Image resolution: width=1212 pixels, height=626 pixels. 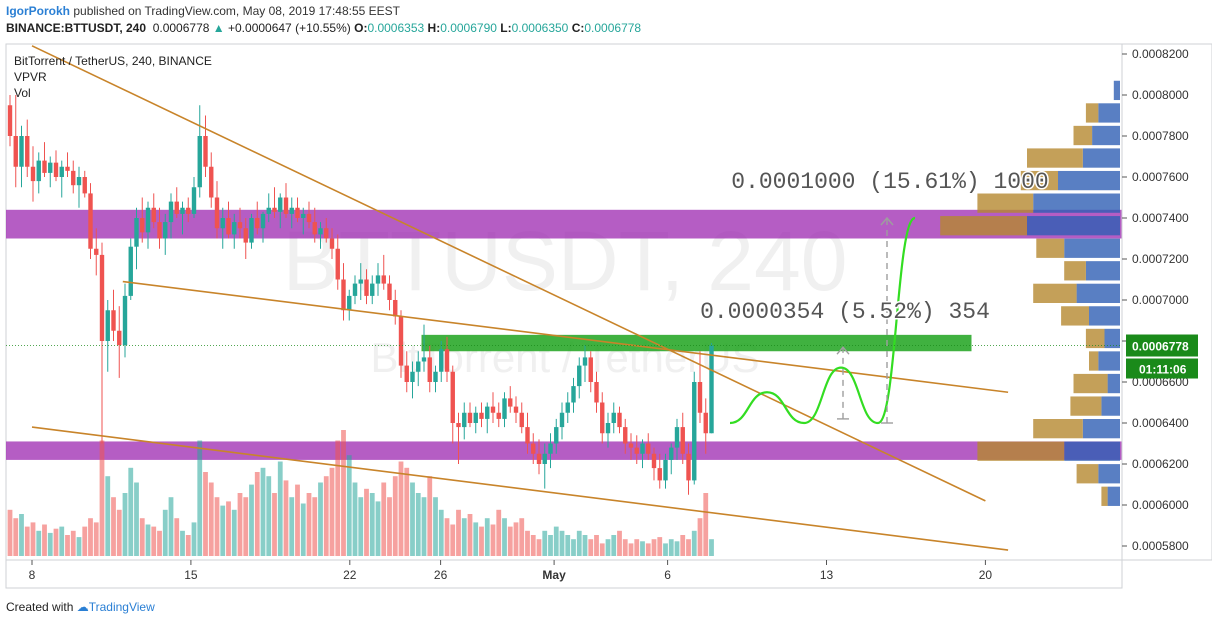 I want to click on price-axis, so click(x=1166, y=302).